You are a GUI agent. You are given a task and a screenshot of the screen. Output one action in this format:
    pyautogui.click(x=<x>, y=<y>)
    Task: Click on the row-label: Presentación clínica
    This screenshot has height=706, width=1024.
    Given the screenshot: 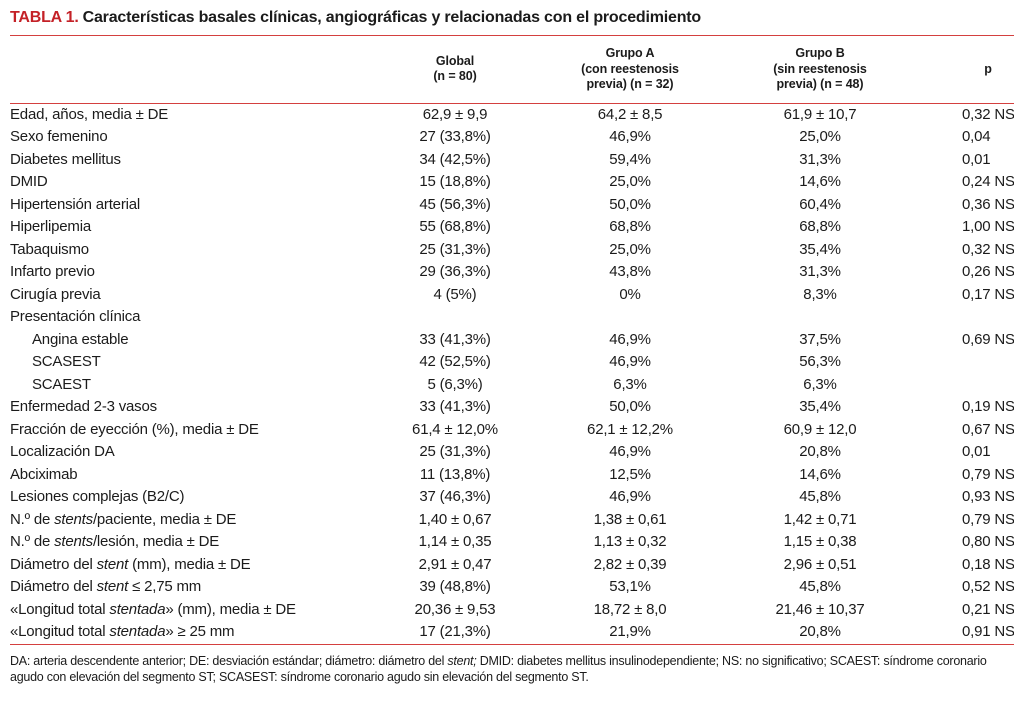 What is the action you would take?
    pyautogui.click(x=75, y=316)
    